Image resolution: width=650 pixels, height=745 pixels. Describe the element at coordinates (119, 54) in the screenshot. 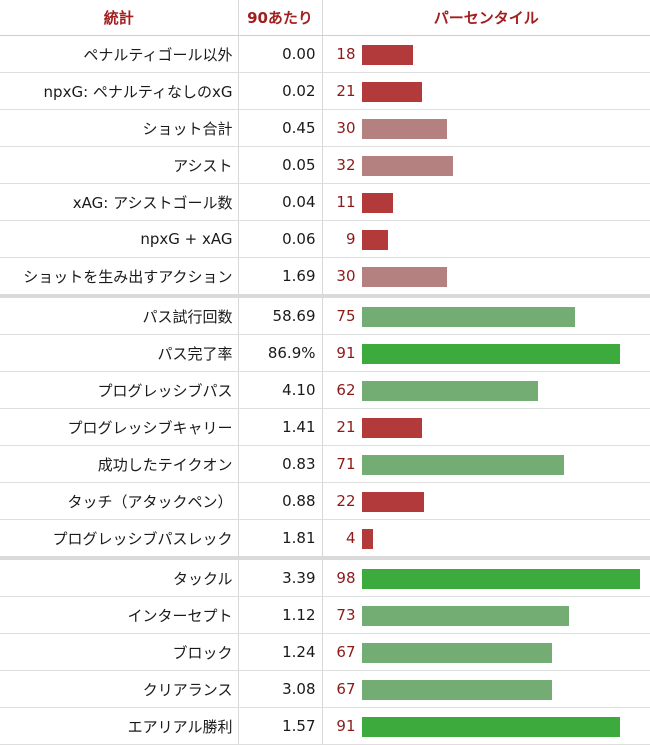

I see `stat-name: ペナルティゴール以外` at that location.